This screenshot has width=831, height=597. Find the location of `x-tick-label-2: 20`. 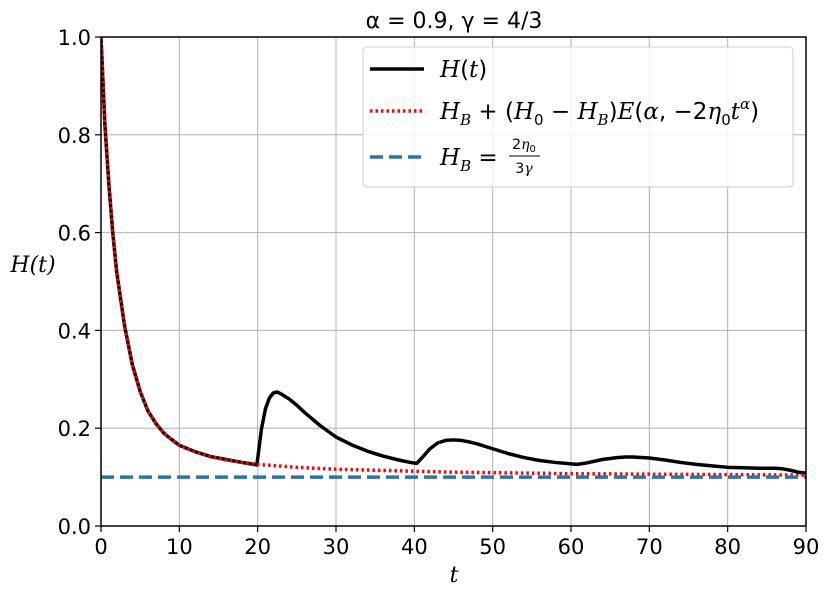

x-tick-label-2: 20 is located at coordinates (257, 547).